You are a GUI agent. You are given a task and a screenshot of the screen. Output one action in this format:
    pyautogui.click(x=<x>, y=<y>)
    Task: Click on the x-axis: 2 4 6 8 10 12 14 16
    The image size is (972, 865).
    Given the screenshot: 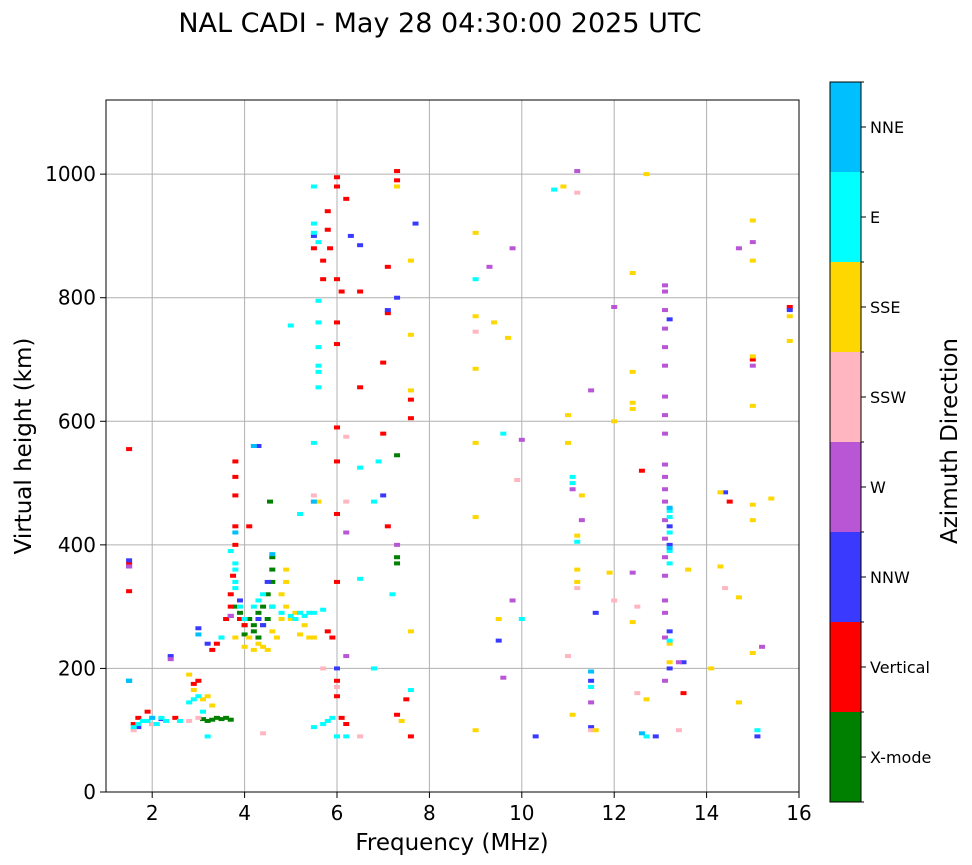 What is the action you would take?
    pyautogui.click(x=479, y=808)
    